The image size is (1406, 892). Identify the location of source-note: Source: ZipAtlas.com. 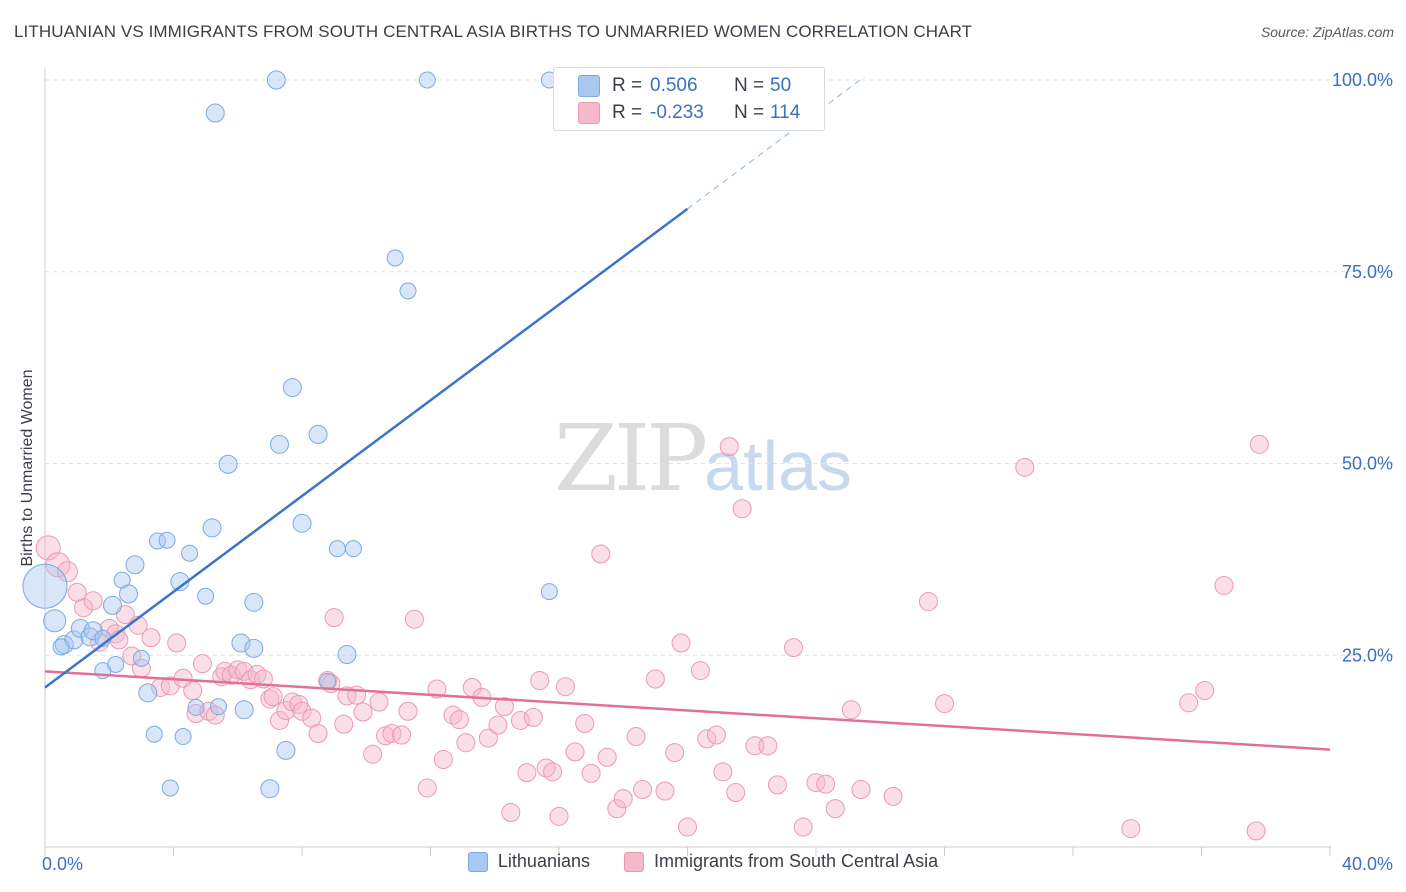
(1327, 32).